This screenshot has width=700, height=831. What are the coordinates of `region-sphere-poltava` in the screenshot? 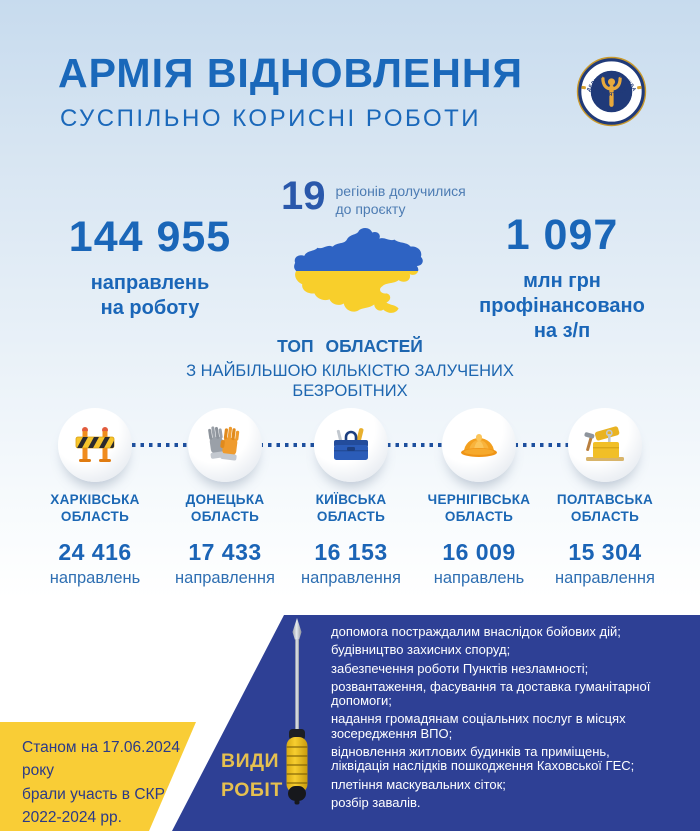 It's located at (605, 445).